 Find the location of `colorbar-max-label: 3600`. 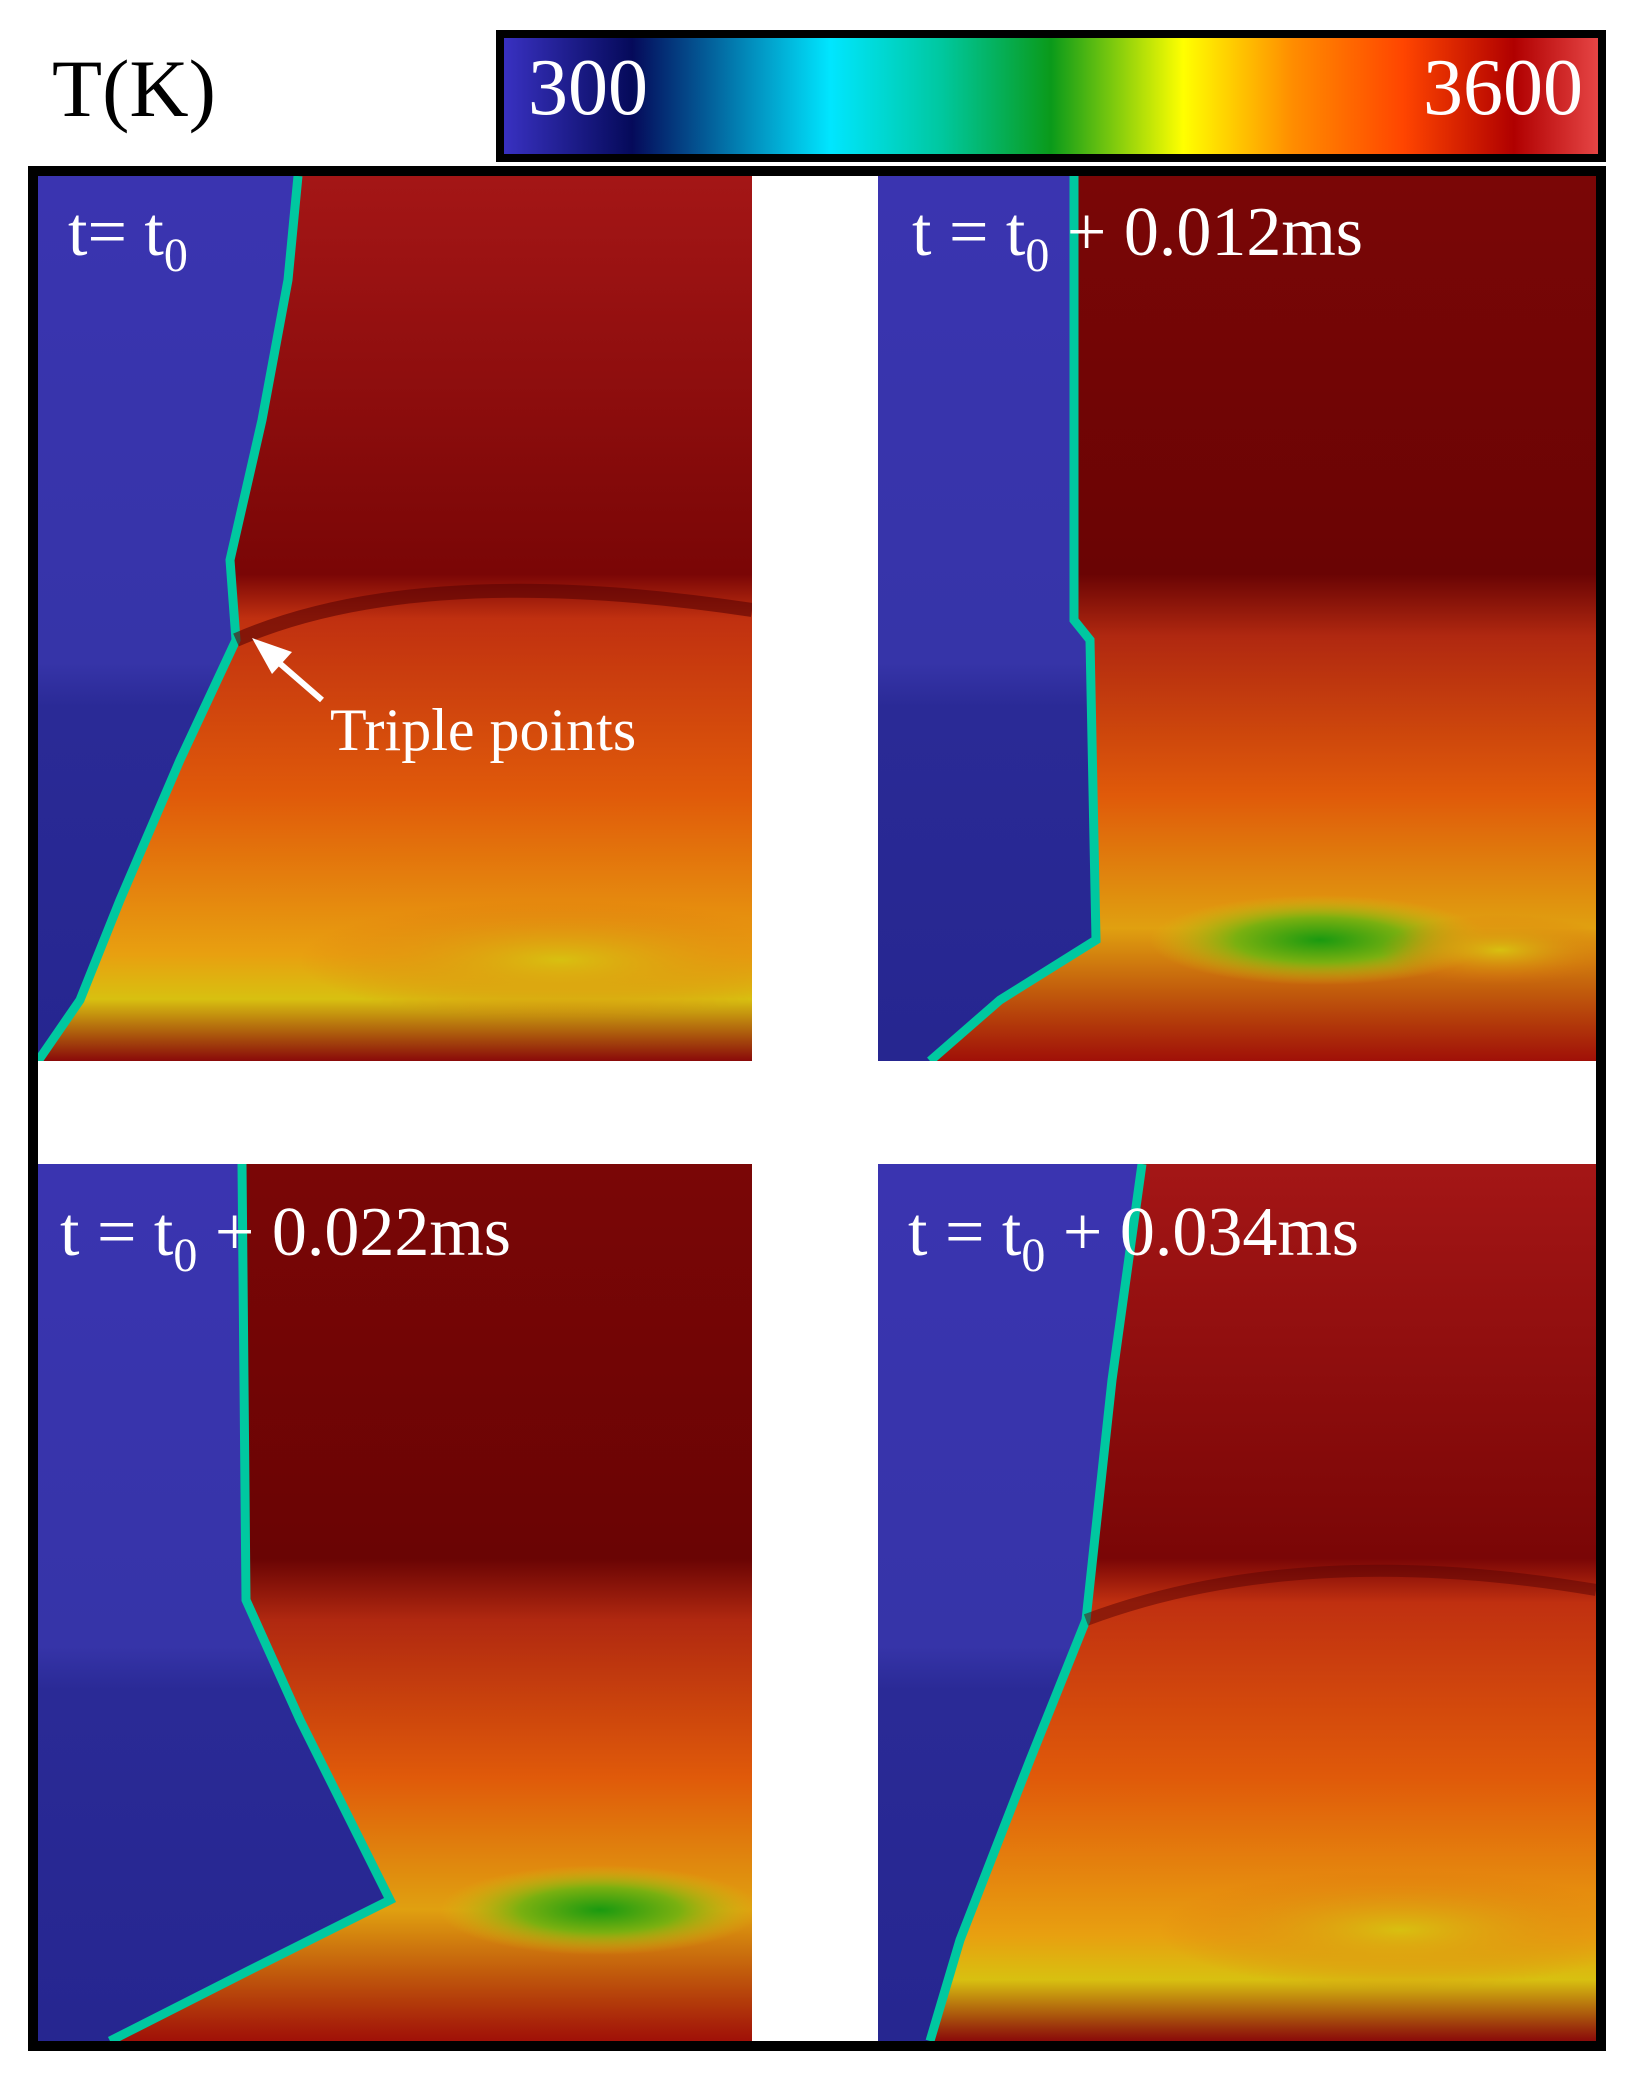

colorbar-max-label: 3600 is located at coordinates (1503, 88).